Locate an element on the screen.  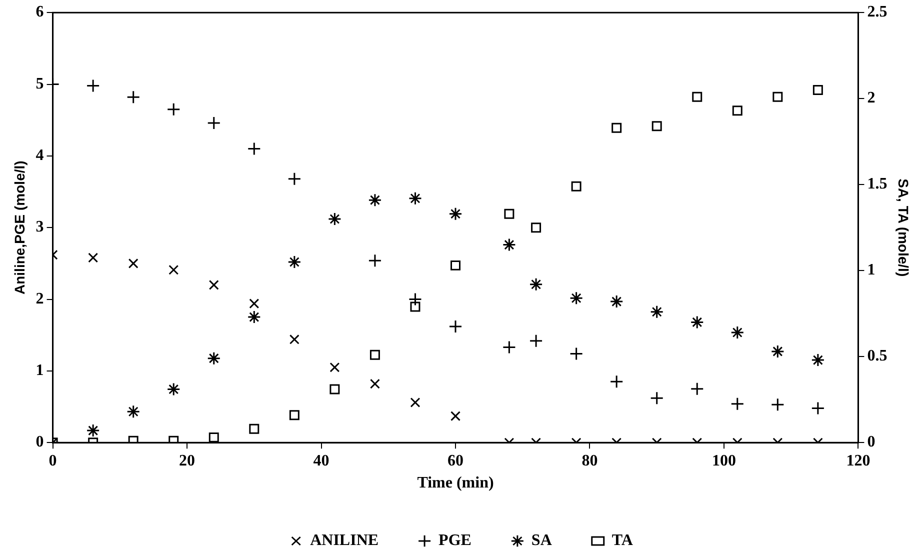
x-tick-label: 100 is located at coordinates (724, 461).